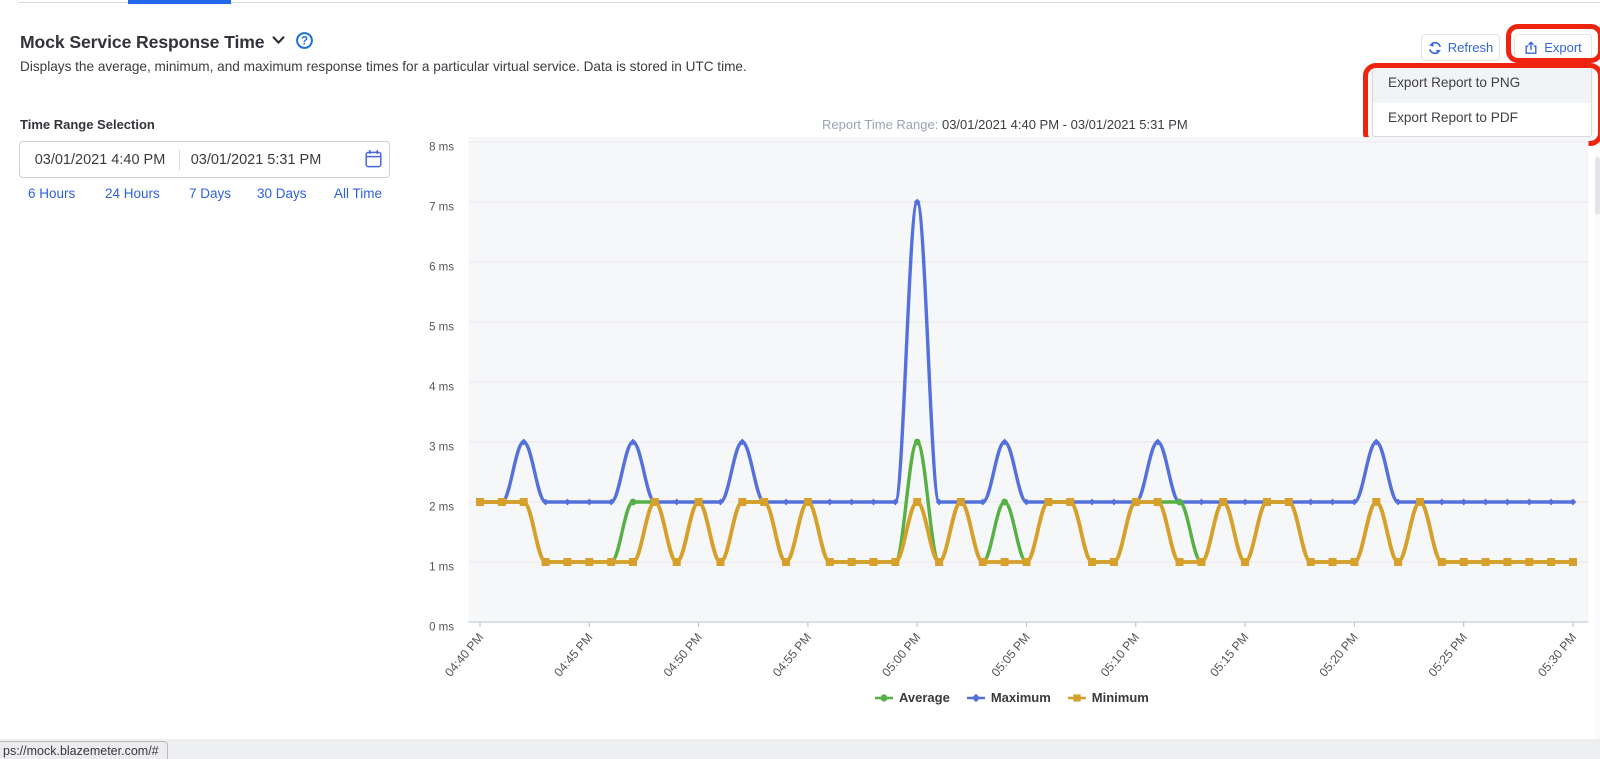 This screenshot has height=759, width=1600. I want to click on svg-text: 3 ms, so click(441, 448).